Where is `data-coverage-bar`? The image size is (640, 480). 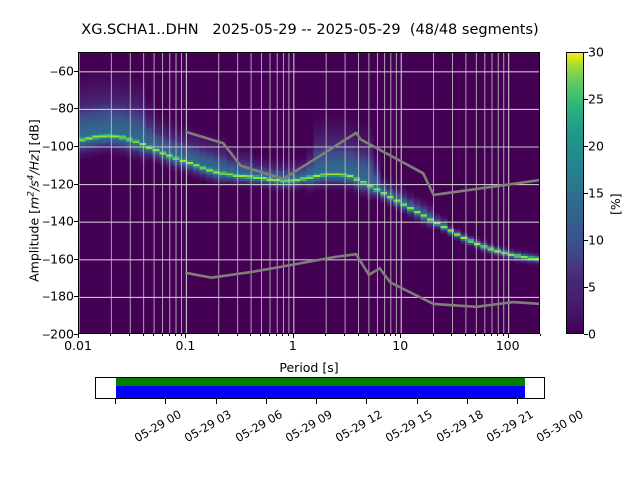 data-coverage-bar is located at coordinates (320, 382).